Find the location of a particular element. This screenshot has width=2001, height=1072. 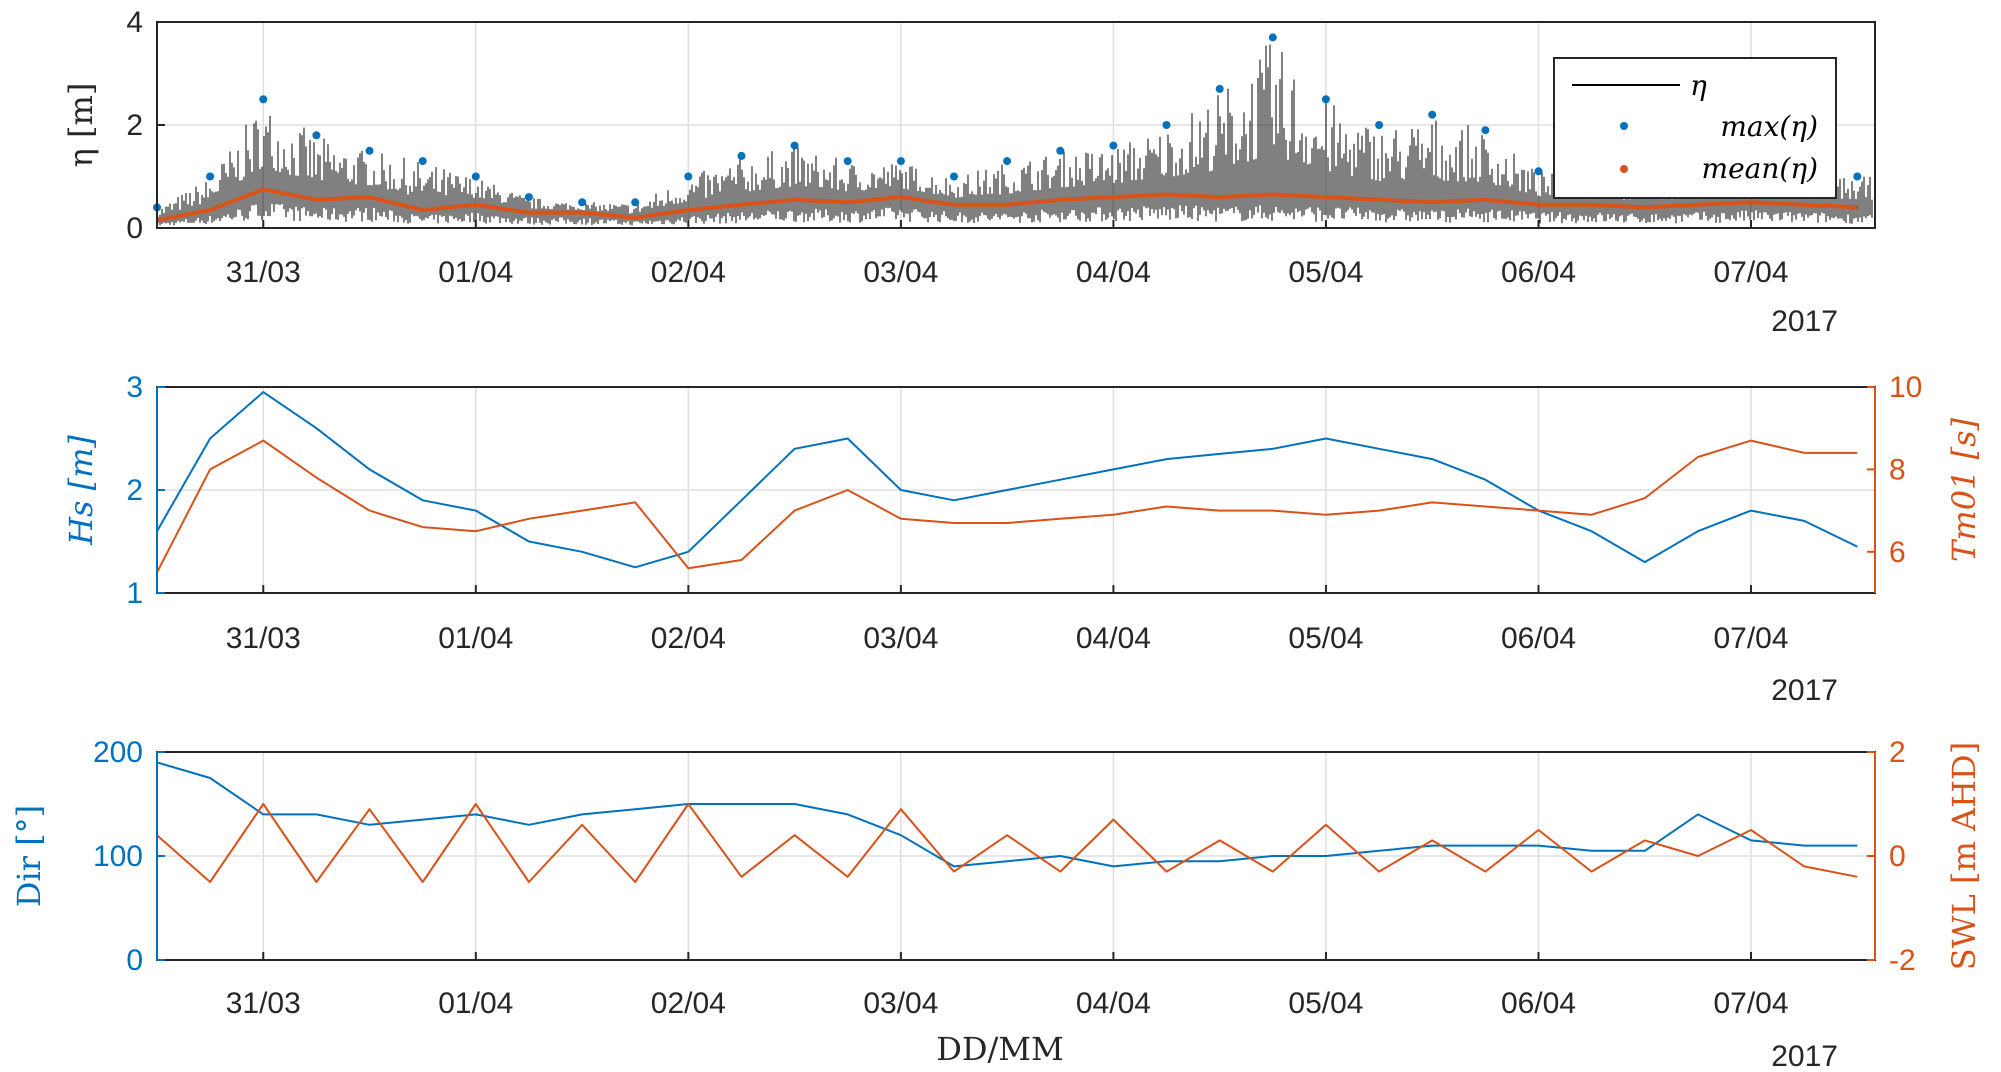

legend-label-max: max(η) is located at coordinates (1769, 126).